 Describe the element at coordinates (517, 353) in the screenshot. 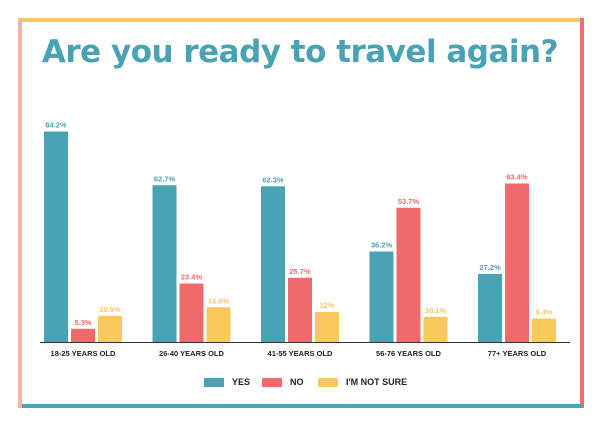

I see `category-label-5: 77+ YEARS OLD` at that location.